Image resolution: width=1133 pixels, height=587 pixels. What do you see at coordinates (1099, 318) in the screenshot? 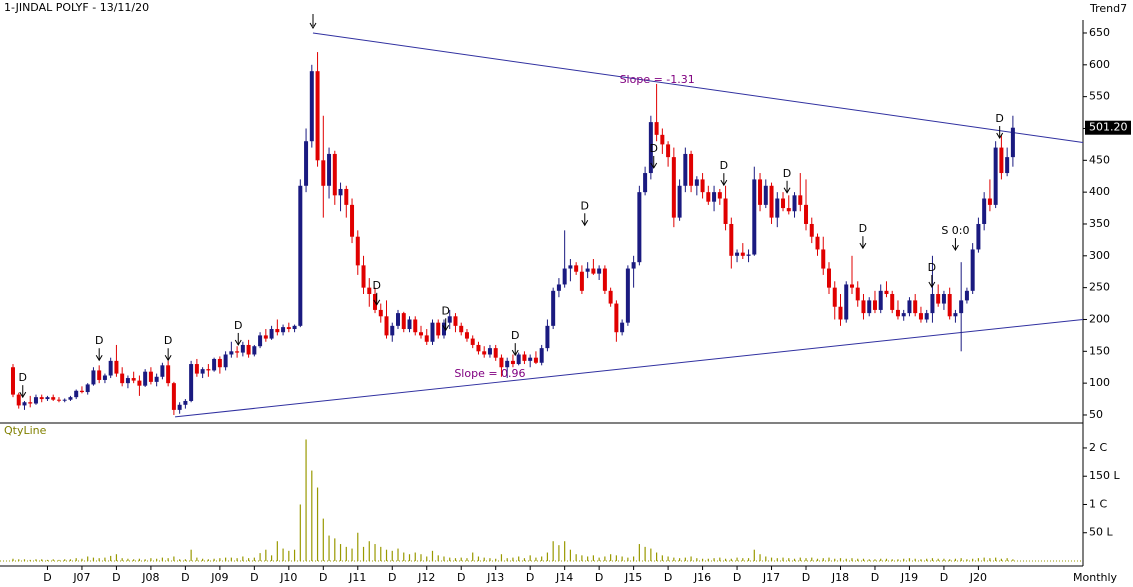
I see `y-tick-label: 200` at bounding box center [1099, 318].